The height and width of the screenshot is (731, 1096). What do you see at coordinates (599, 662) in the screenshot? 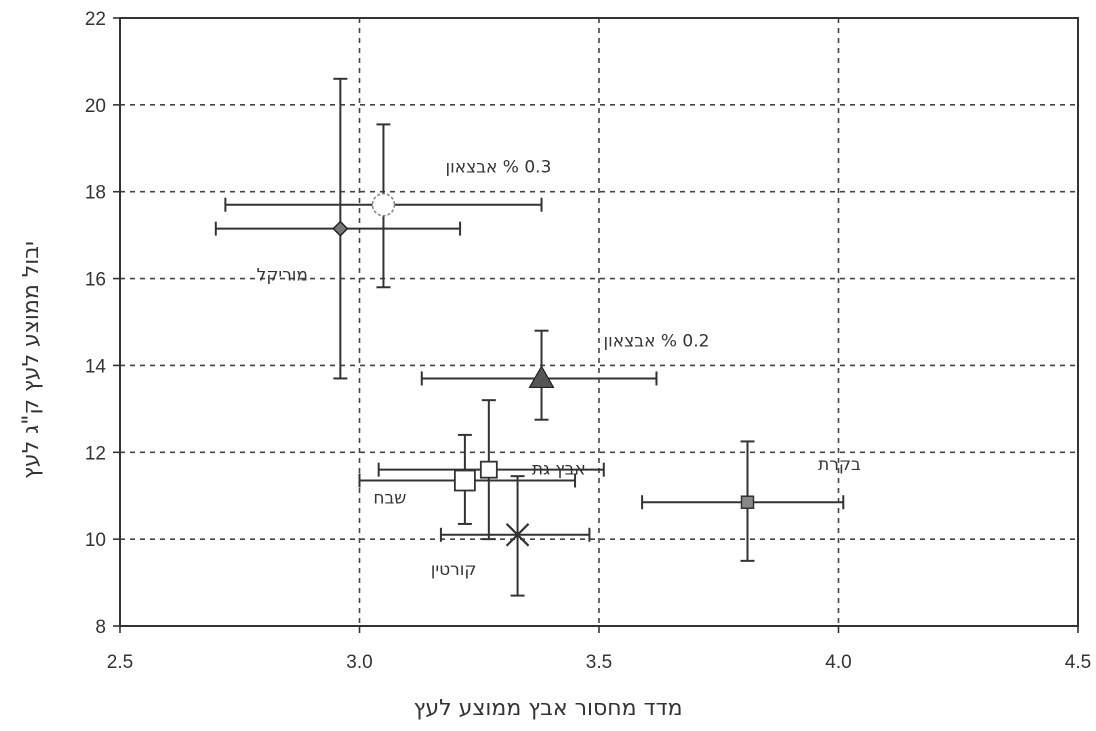
I see `x-tick-label: 3.5` at bounding box center [599, 662].